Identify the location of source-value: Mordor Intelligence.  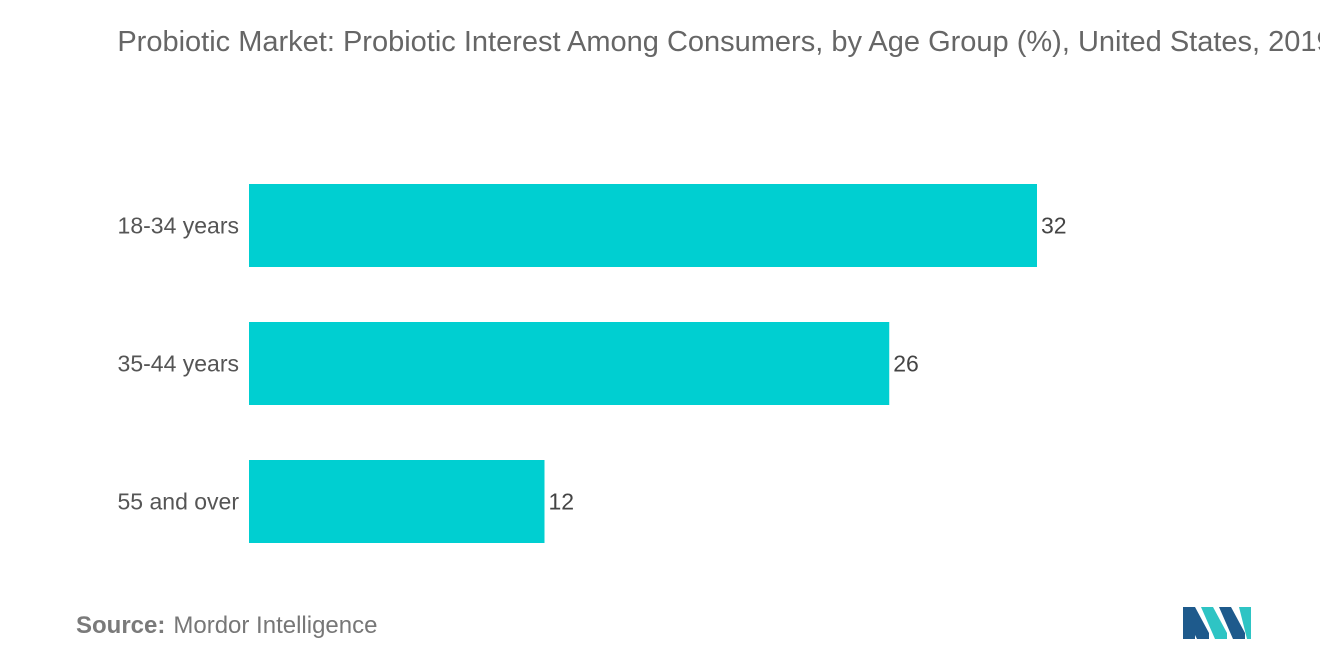
(275, 625).